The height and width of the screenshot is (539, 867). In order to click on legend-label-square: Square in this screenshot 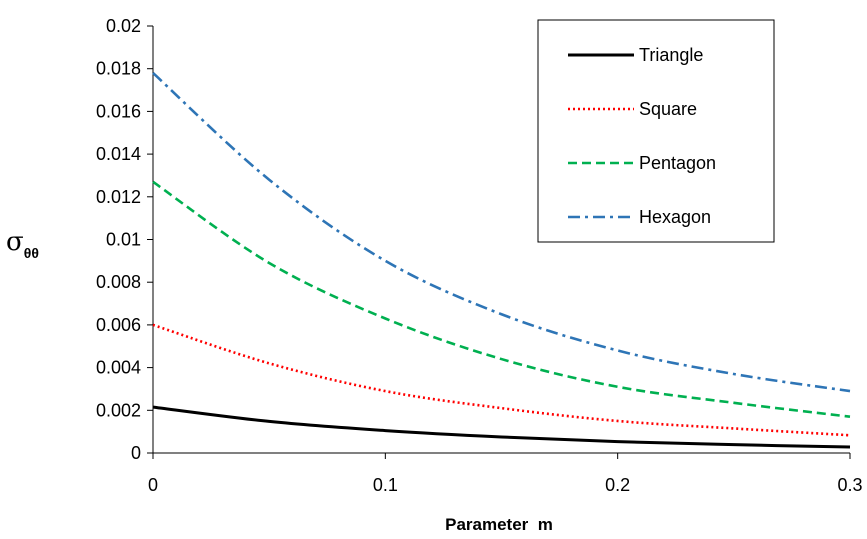, I will do `click(668, 109)`.